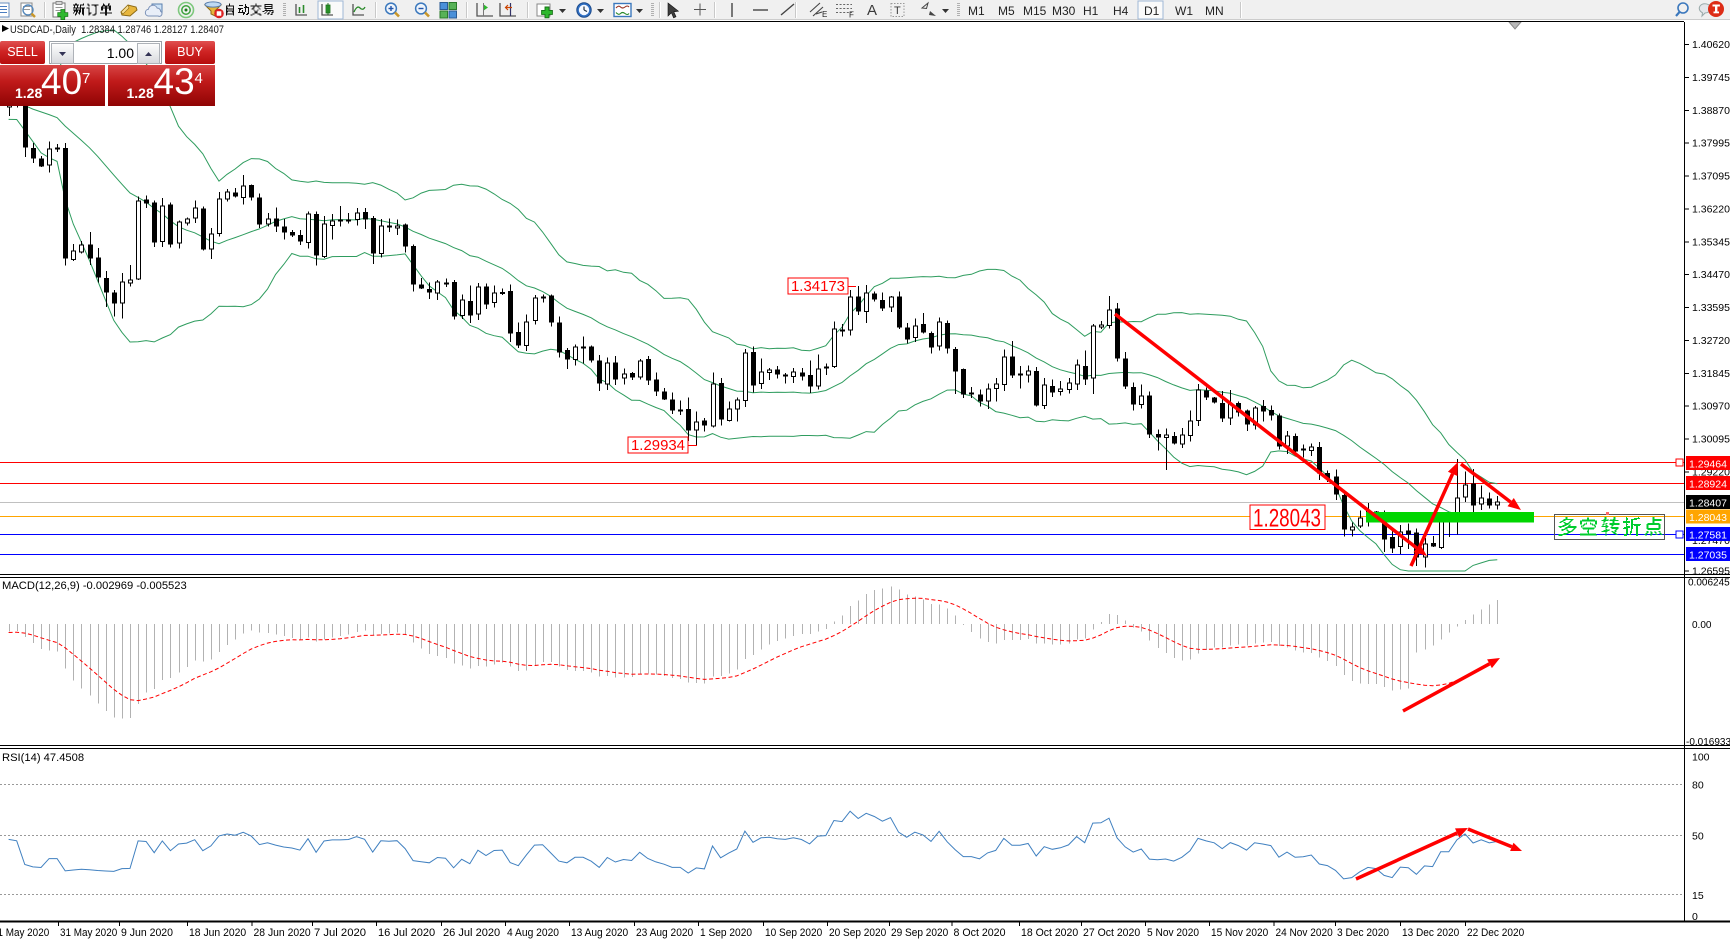 The image size is (1730, 946). Describe the element at coordinates (24, 933) in the screenshot. I see `svg-text: 21 May 2020` at that location.